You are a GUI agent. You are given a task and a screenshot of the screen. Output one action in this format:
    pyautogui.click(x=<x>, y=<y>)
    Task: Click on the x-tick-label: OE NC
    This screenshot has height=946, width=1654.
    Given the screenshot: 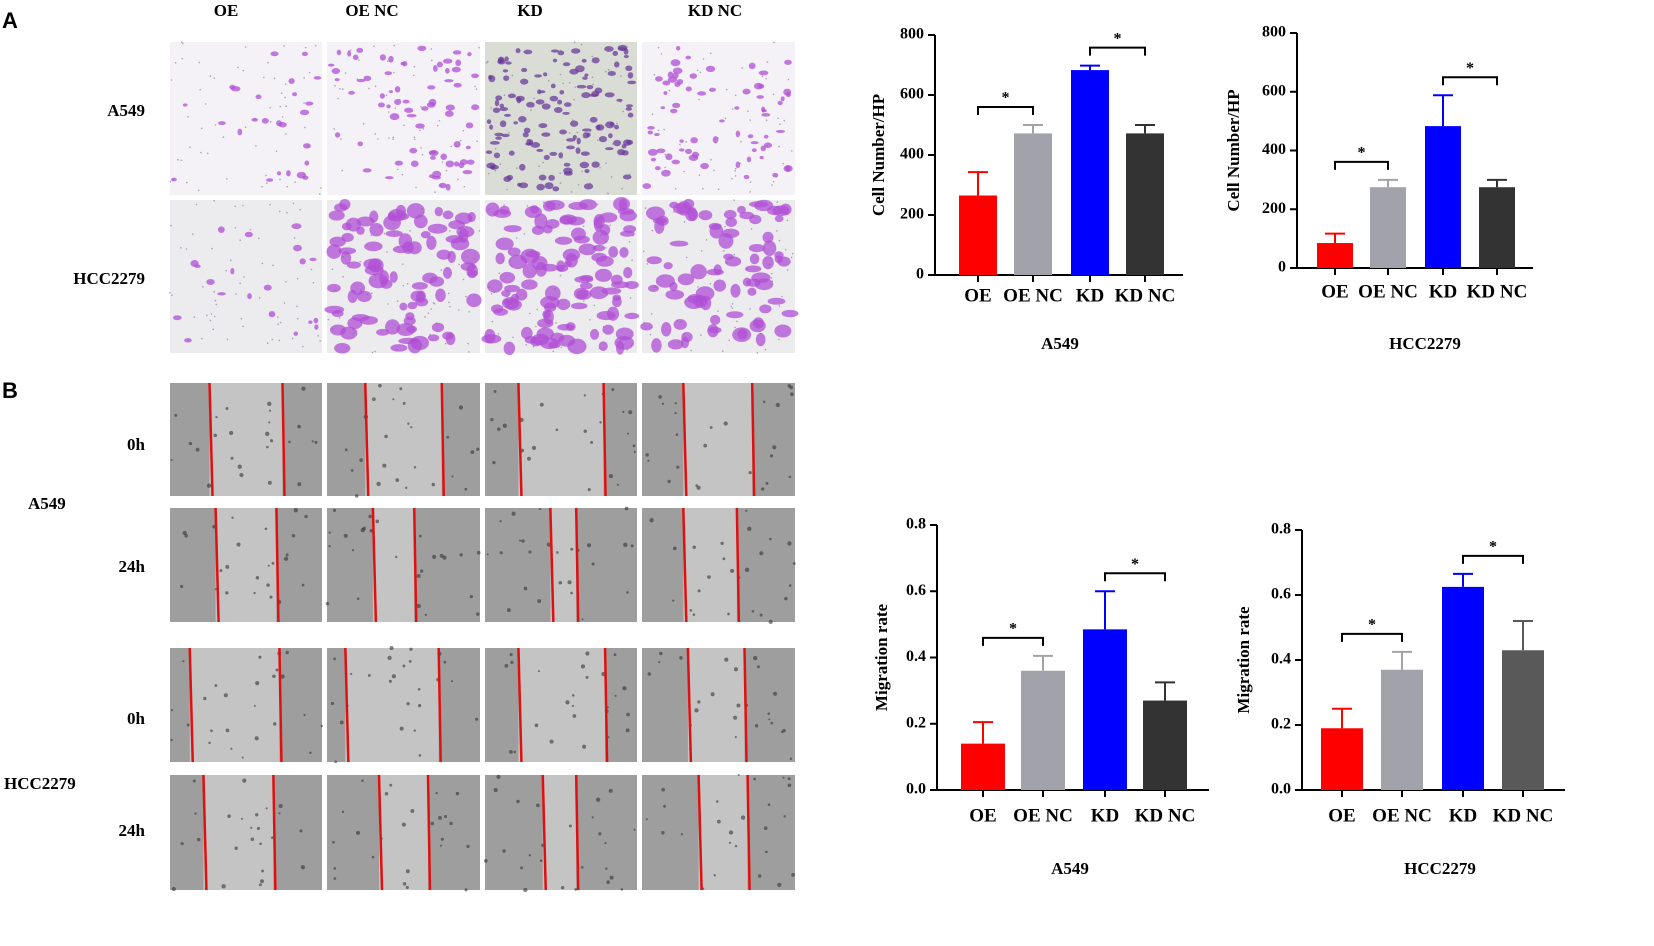 What is the action you would take?
    pyautogui.click(x=1043, y=815)
    